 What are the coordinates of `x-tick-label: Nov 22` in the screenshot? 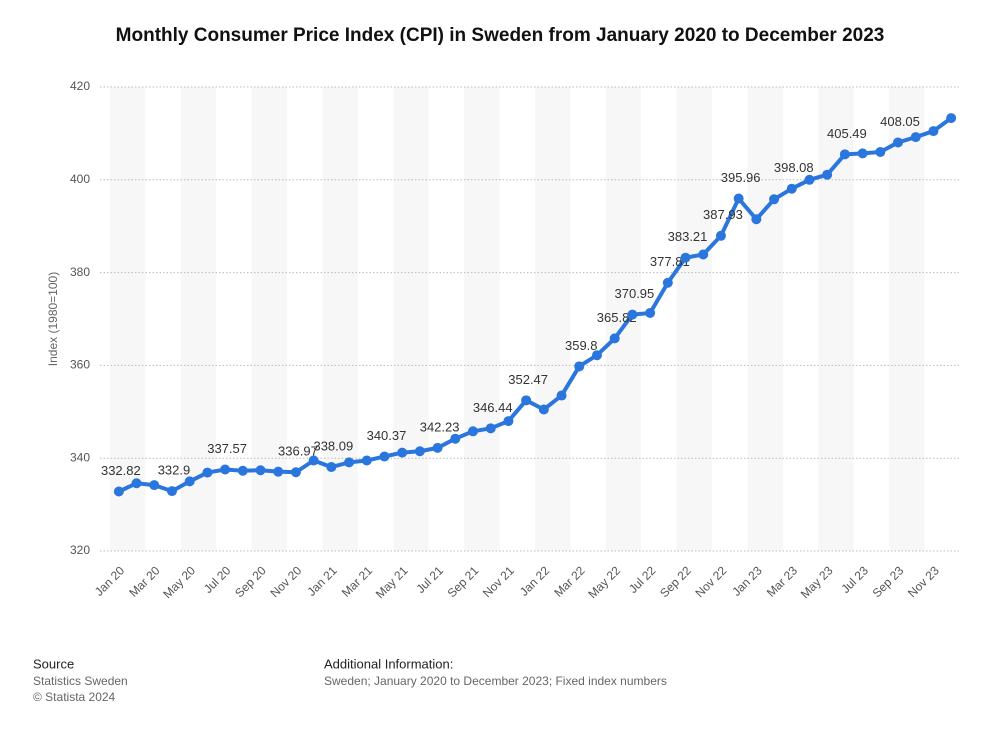 It's located at (711, 581).